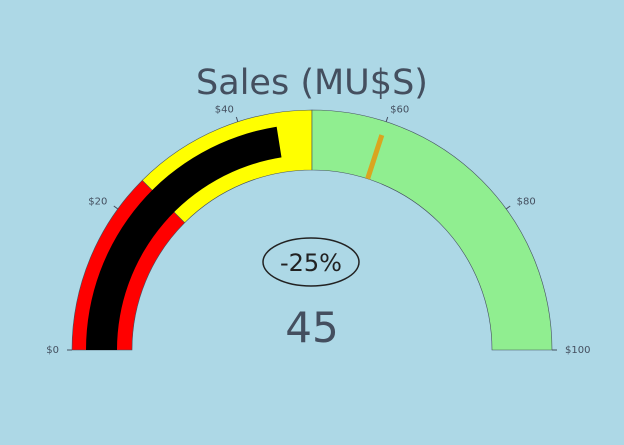  What do you see at coordinates (224, 109) in the screenshot?
I see `tick-label-2: $40` at bounding box center [224, 109].